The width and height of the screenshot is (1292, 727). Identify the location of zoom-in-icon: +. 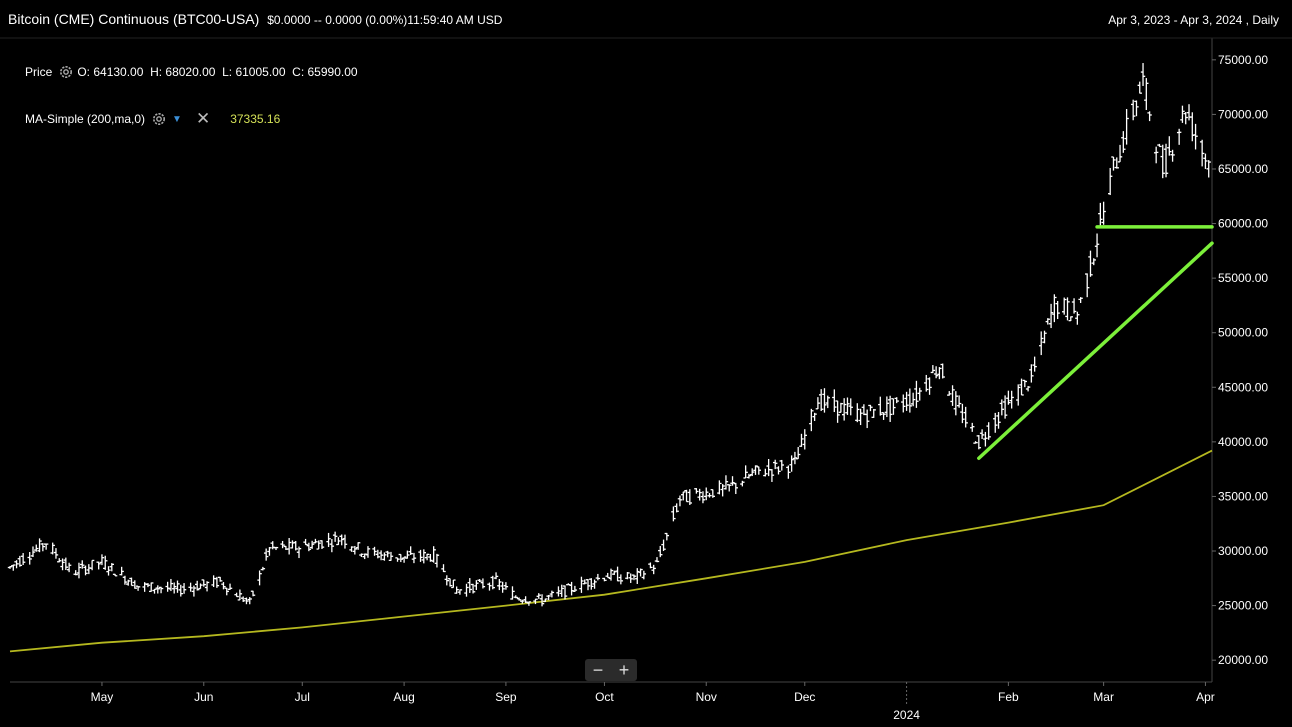
(624, 670).